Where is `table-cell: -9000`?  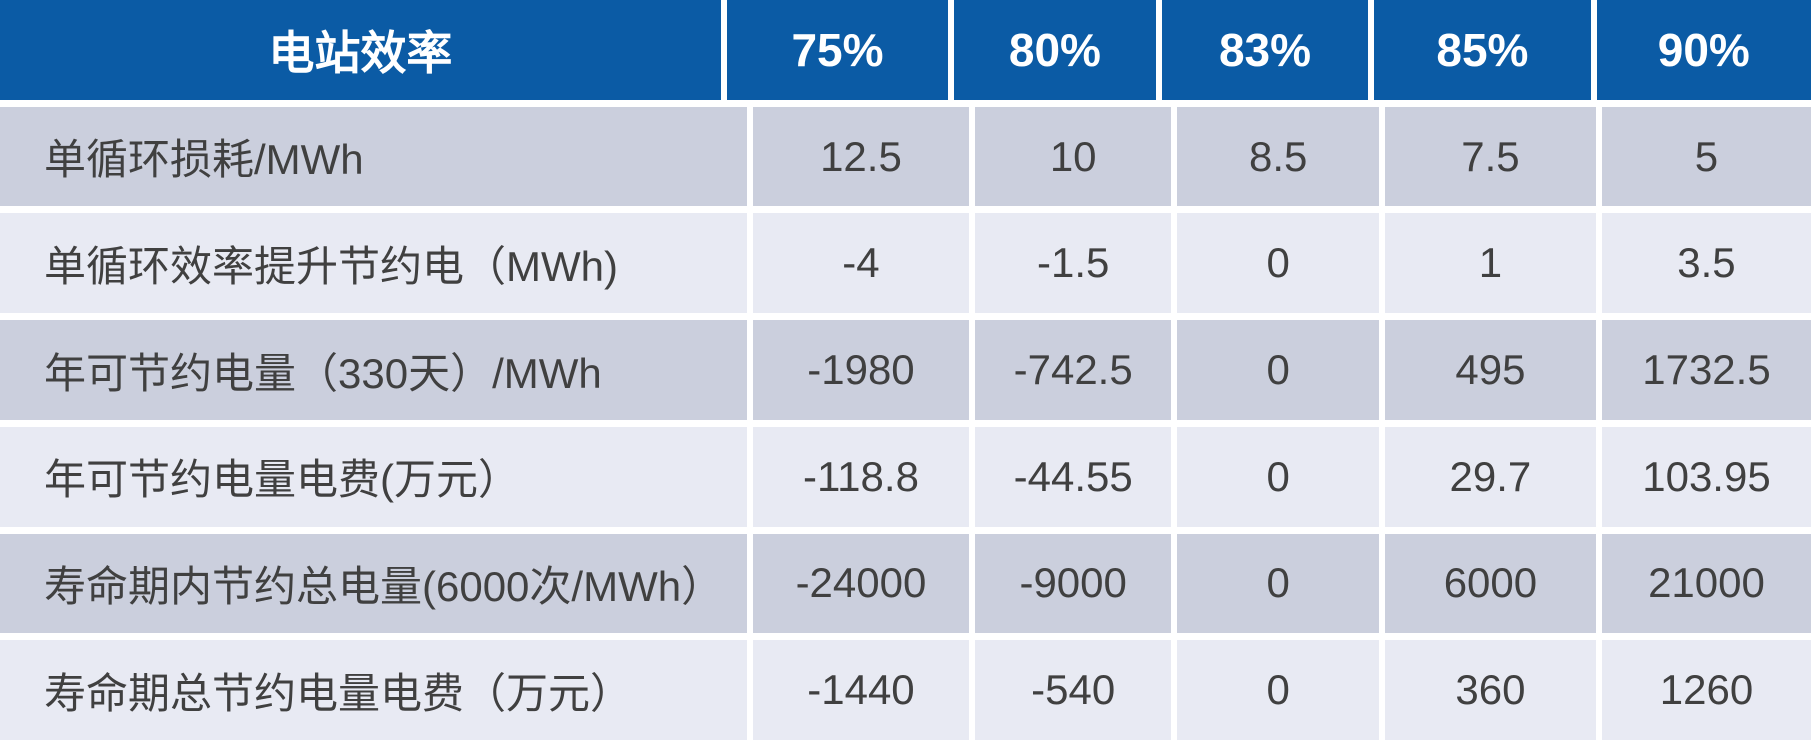
table-cell: -9000 is located at coordinates (1073, 583).